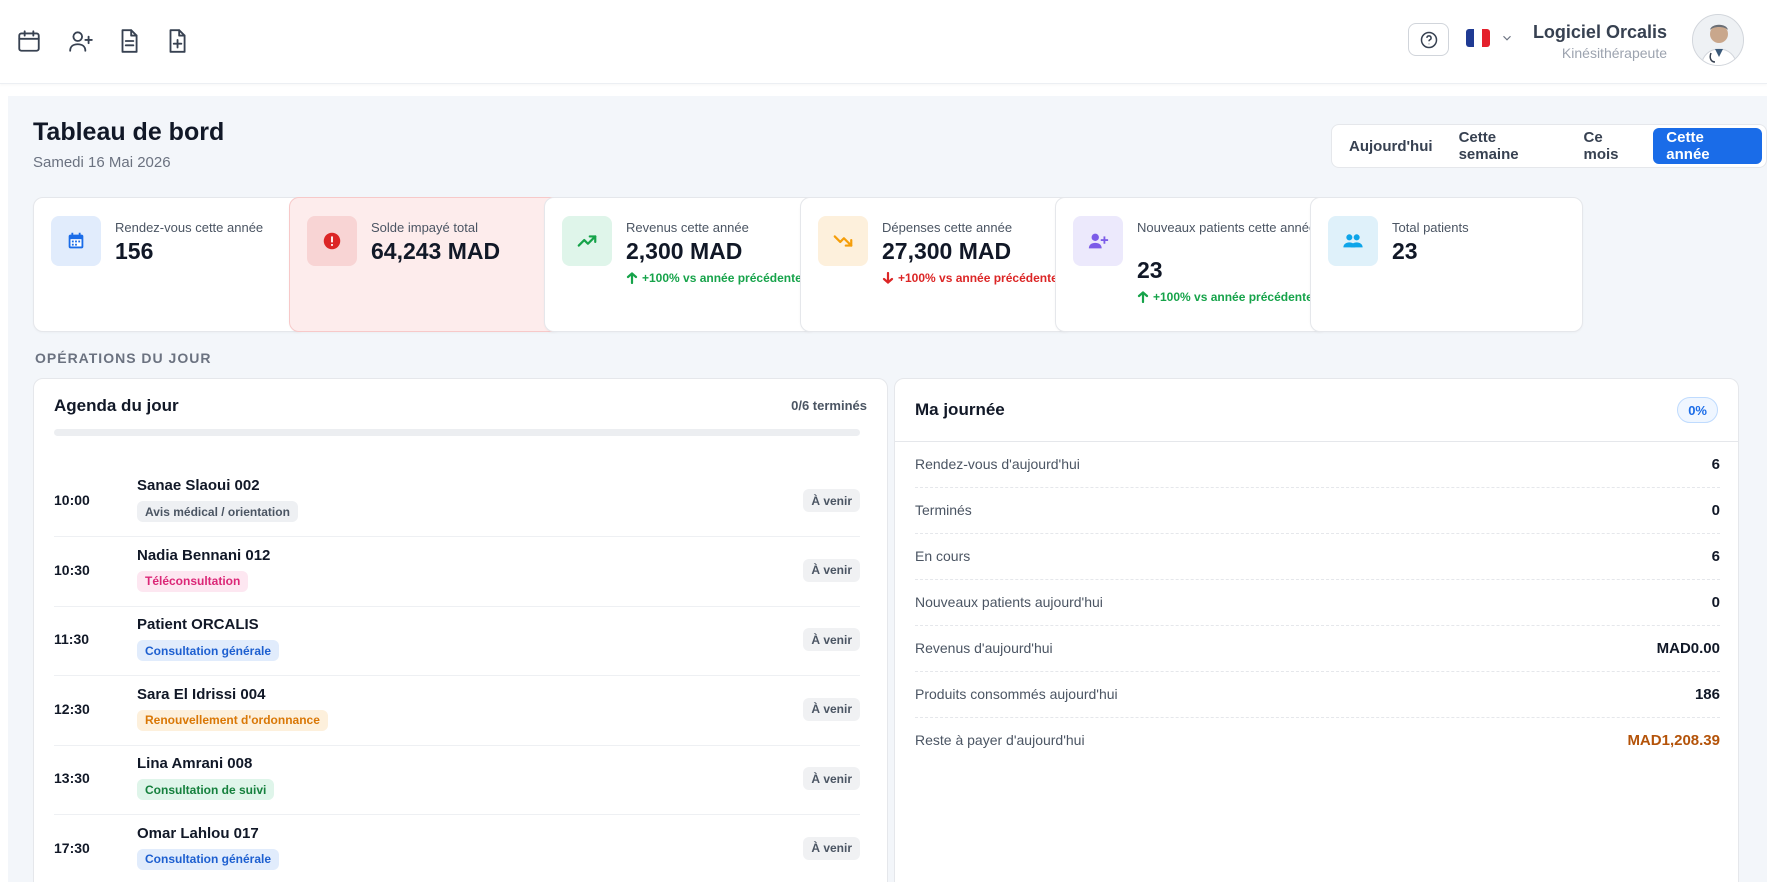 This screenshot has width=1767, height=882. I want to click on day-summary-row: En cours 6, so click(1317, 557).